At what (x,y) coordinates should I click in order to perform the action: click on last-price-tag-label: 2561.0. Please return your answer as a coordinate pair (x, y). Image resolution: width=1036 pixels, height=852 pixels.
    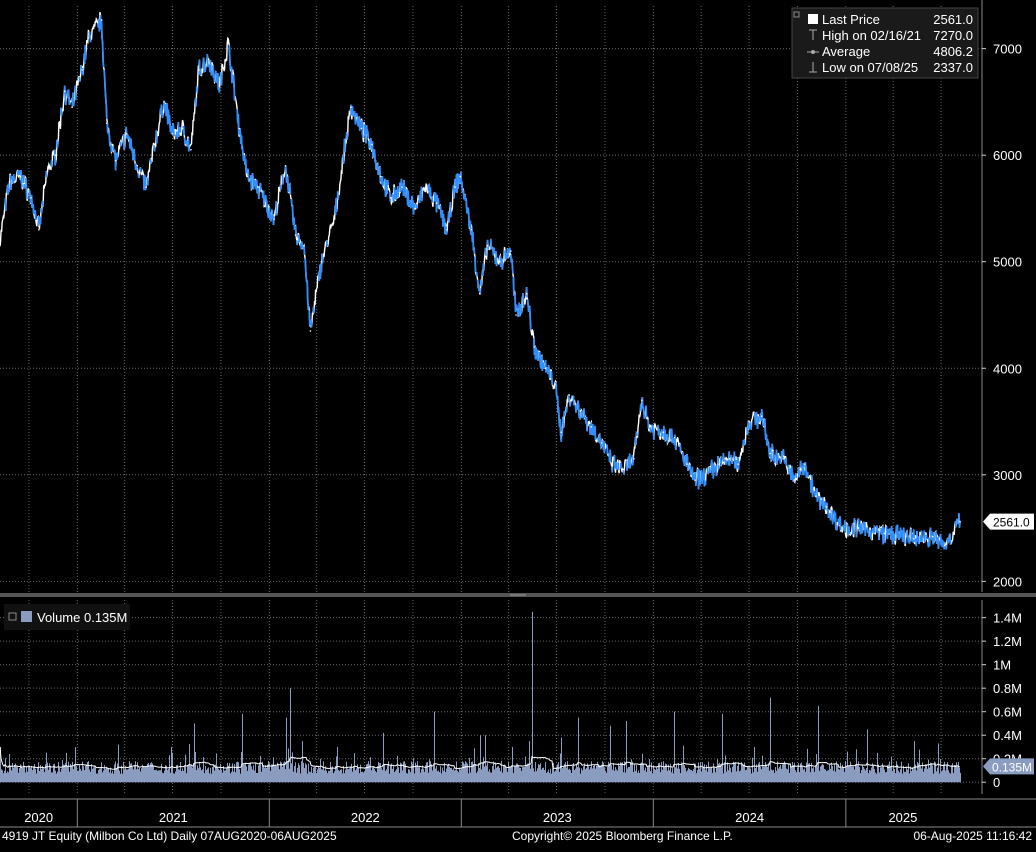
    Looking at the image, I should click on (1011, 523).